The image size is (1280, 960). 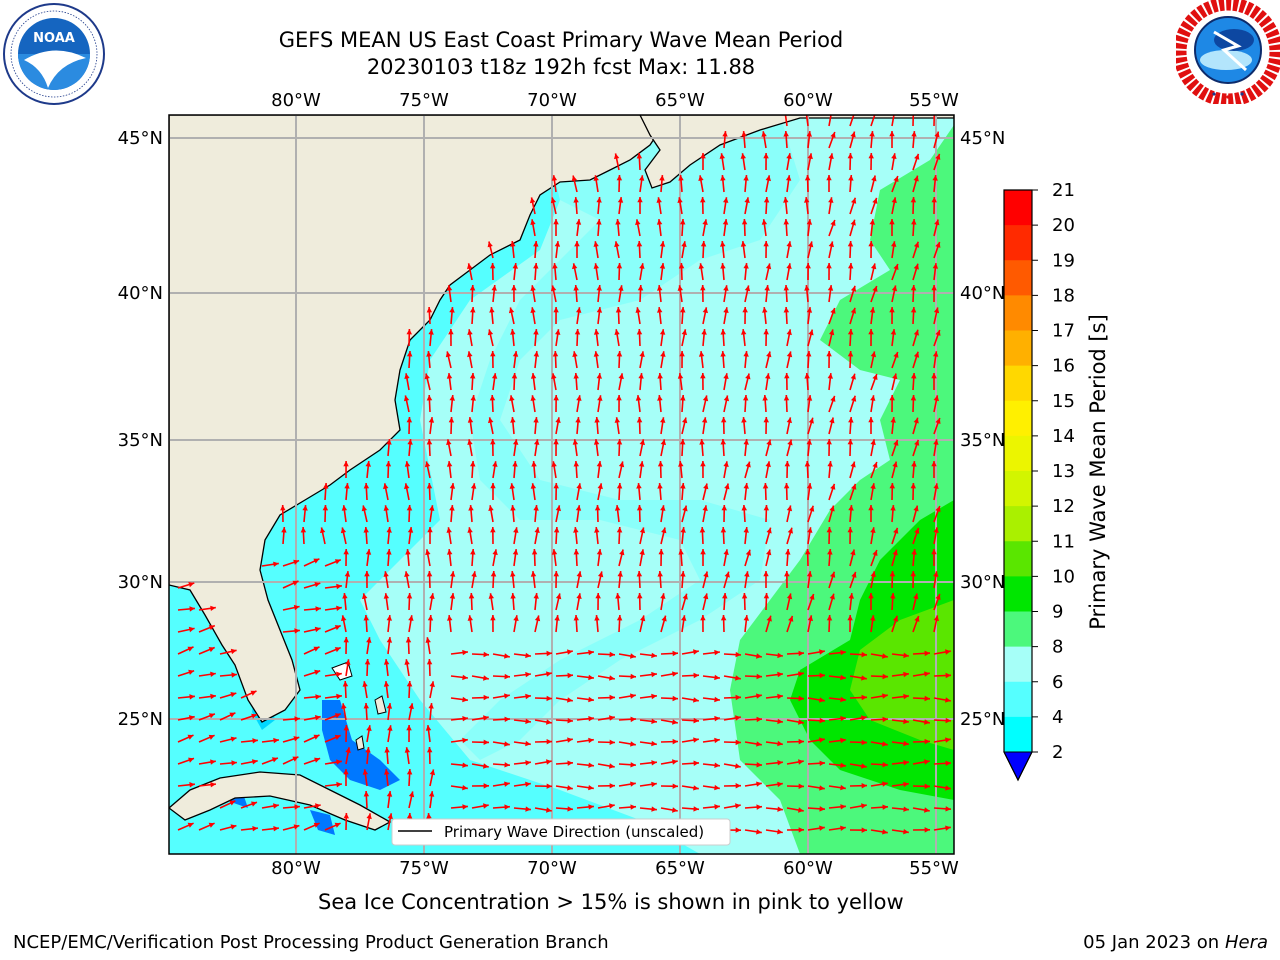 What do you see at coordinates (1063, 366) in the screenshot?
I see `colorbar-tick-label: 16` at bounding box center [1063, 366].